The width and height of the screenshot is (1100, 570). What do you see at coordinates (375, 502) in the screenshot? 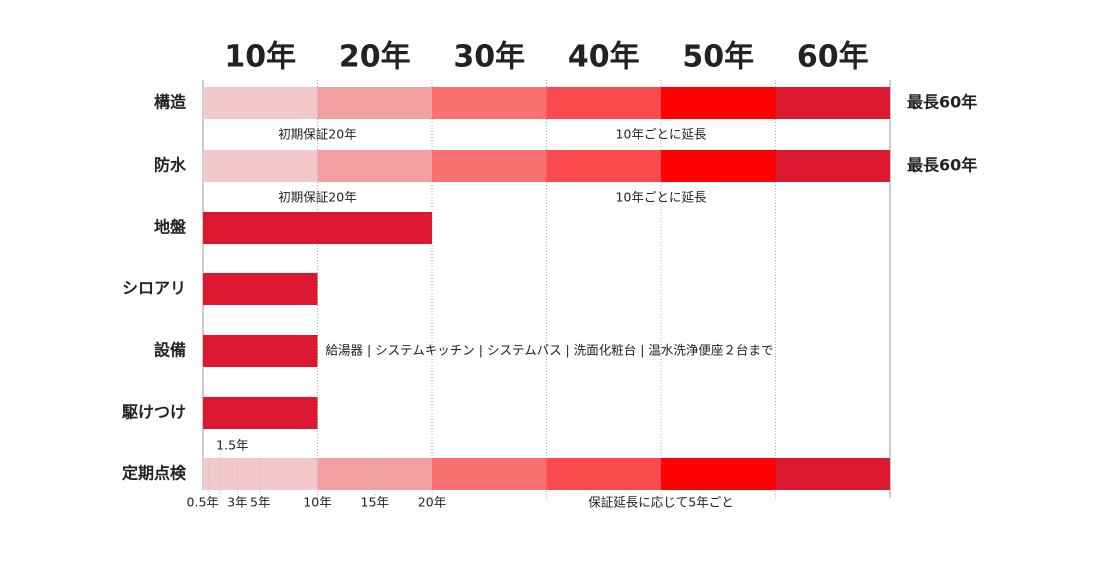
I see `inspection-label: 15年` at bounding box center [375, 502].